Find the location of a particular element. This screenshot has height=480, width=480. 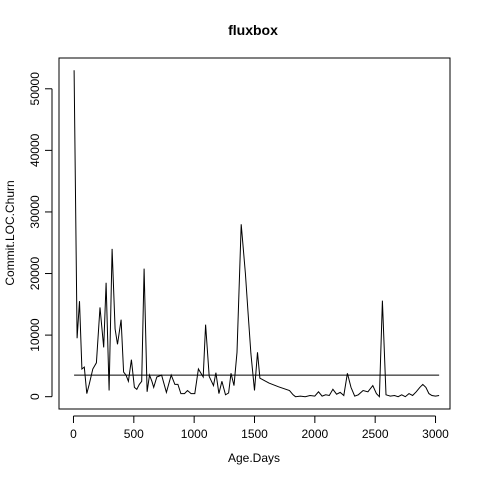

y-tick-label: 10000 is located at coordinates (35, 335).